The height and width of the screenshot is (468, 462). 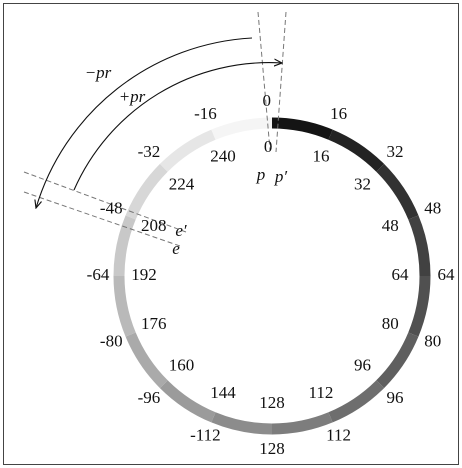 I want to click on outer-label: 64, so click(x=447, y=274).